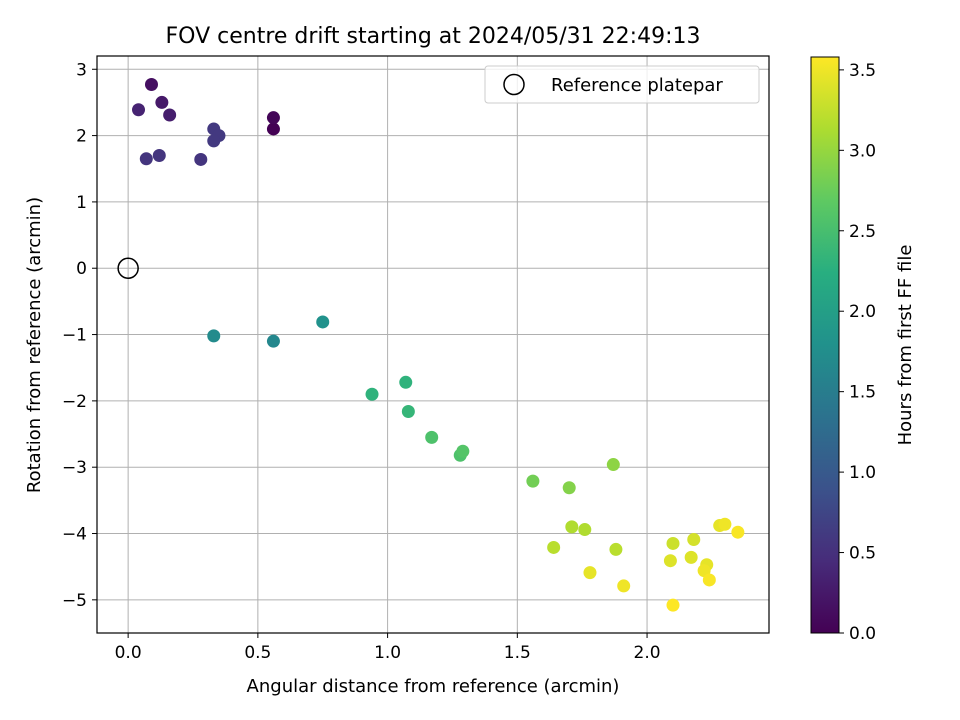 This screenshot has height=720, width=960. I want to click on y-tick-label: −2, so click(74, 402).